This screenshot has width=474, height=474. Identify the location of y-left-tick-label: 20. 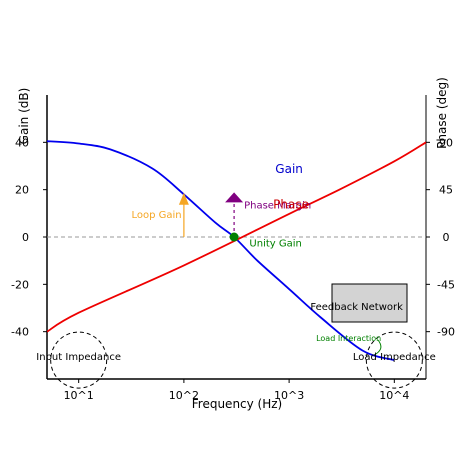
(22, 190).